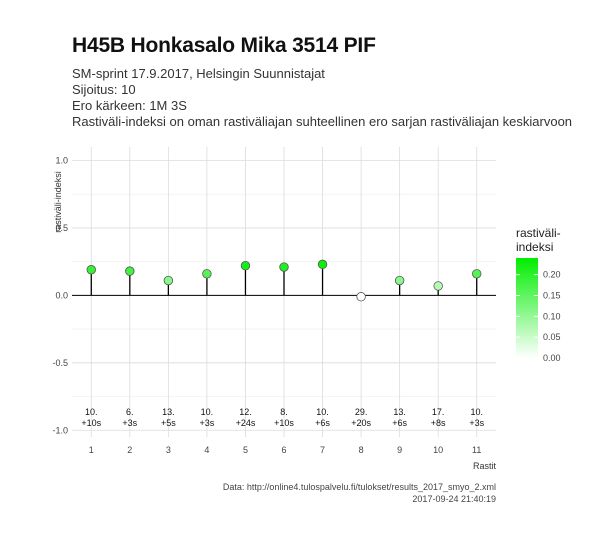 This screenshot has width=607, height=540. I want to click on y-tick-label: -0.5, so click(60, 363).